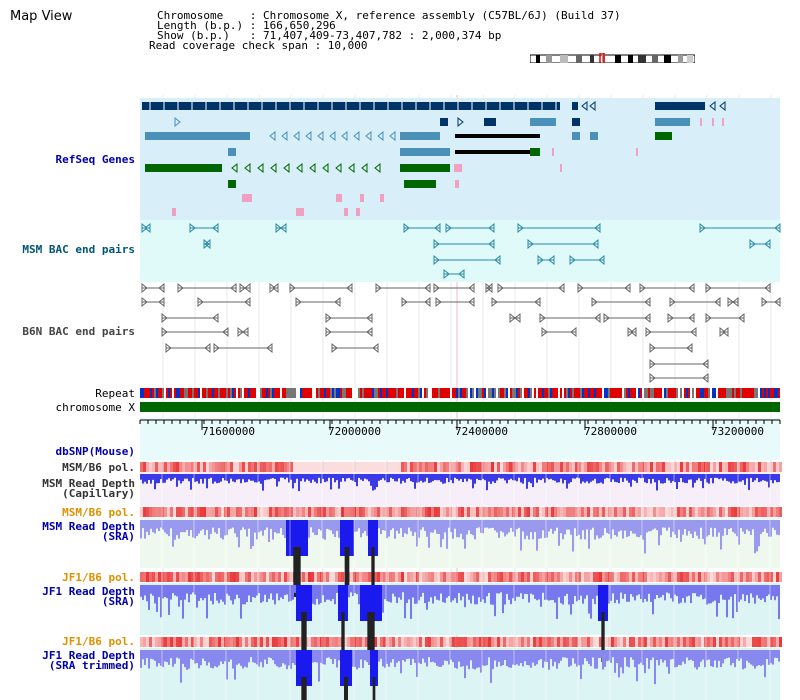 The width and height of the screenshot is (800, 700). What do you see at coordinates (88, 596) in the screenshot?
I see `track-label-jf1-depth-sra: JF1 Read Depth (SRA)` at bounding box center [88, 596].